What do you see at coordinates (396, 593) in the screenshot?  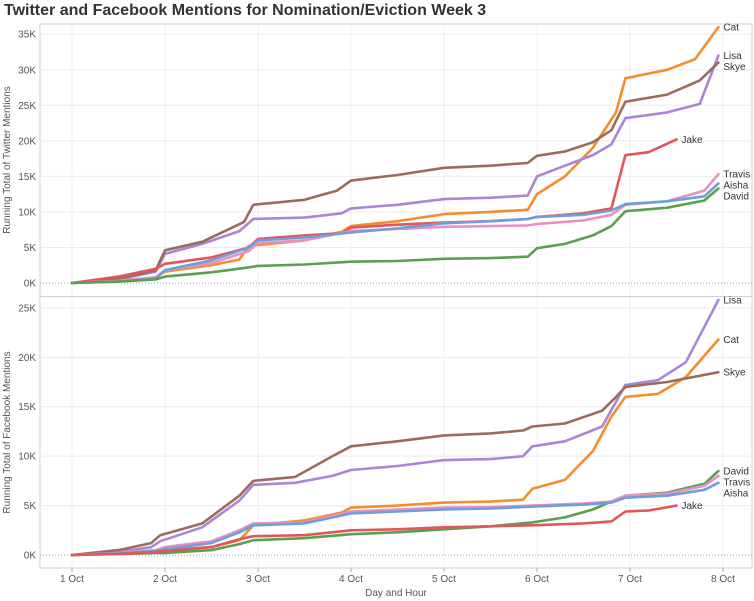 I see `x-axis-title: Day and Hour` at bounding box center [396, 593].